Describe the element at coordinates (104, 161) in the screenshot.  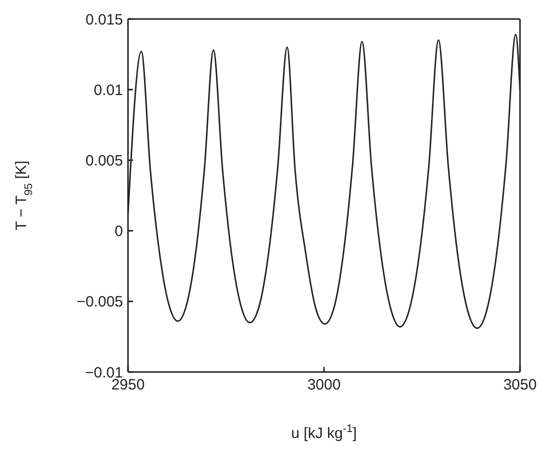
I see `y-tick-label: 0.005` at that location.